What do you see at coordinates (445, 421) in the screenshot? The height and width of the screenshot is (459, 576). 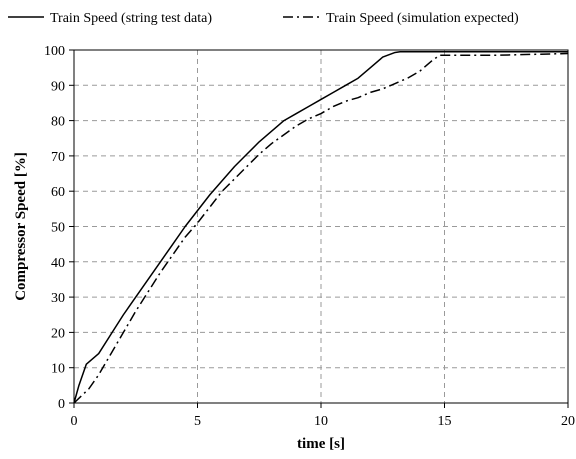 I see `x-tick-label: 15` at bounding box center [445, 421].